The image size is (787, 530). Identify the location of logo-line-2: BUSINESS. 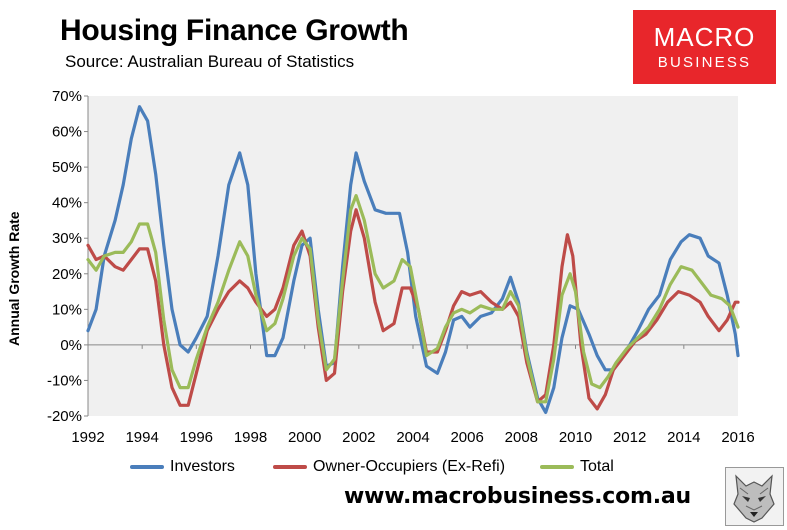
(704, 62).